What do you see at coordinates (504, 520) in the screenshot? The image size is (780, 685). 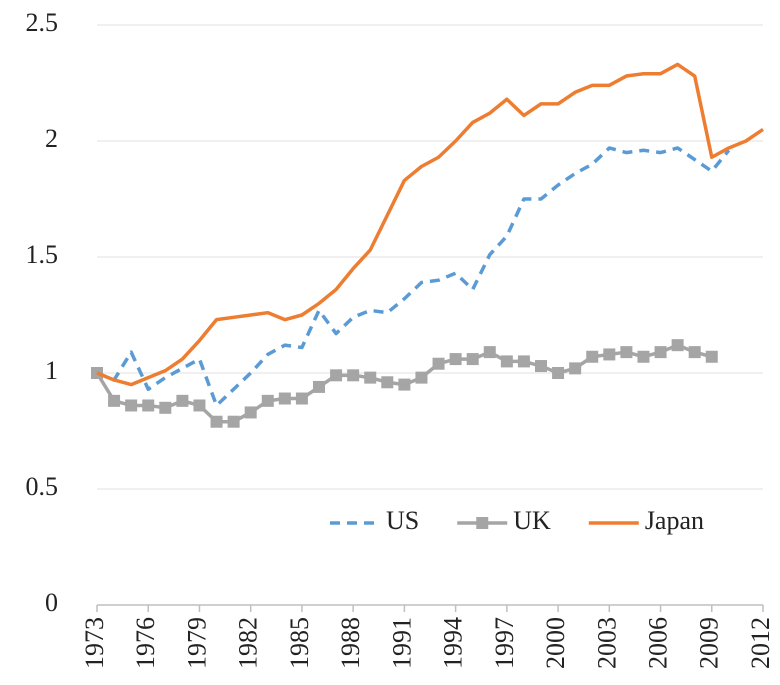 I see `legend-item: UK` at bounding box center [504, 520].